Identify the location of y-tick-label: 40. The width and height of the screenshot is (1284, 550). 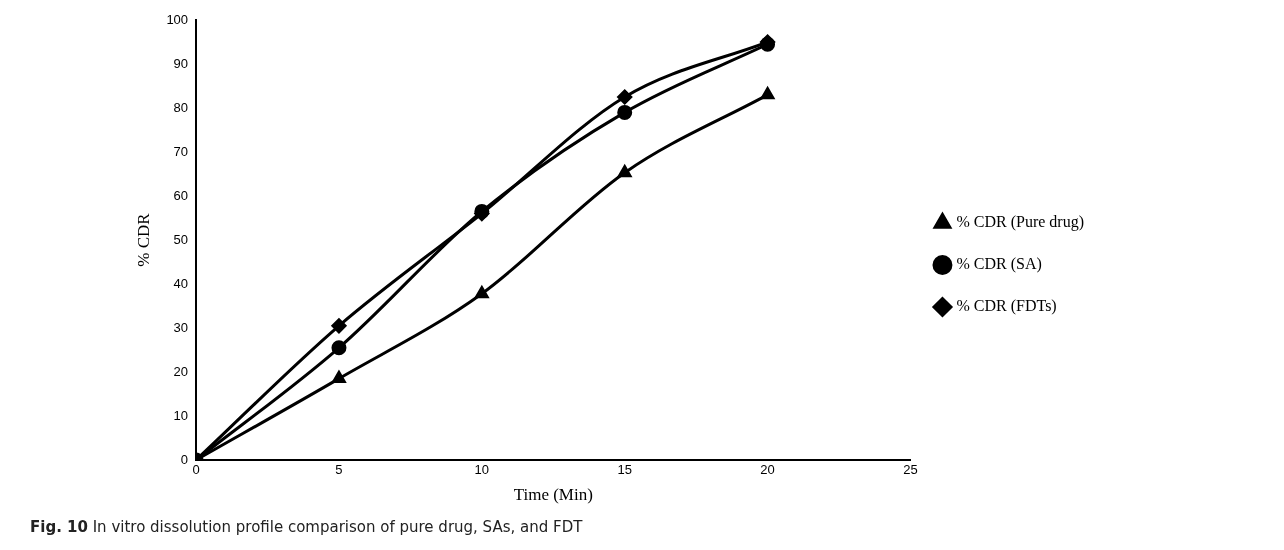
(181, 283).